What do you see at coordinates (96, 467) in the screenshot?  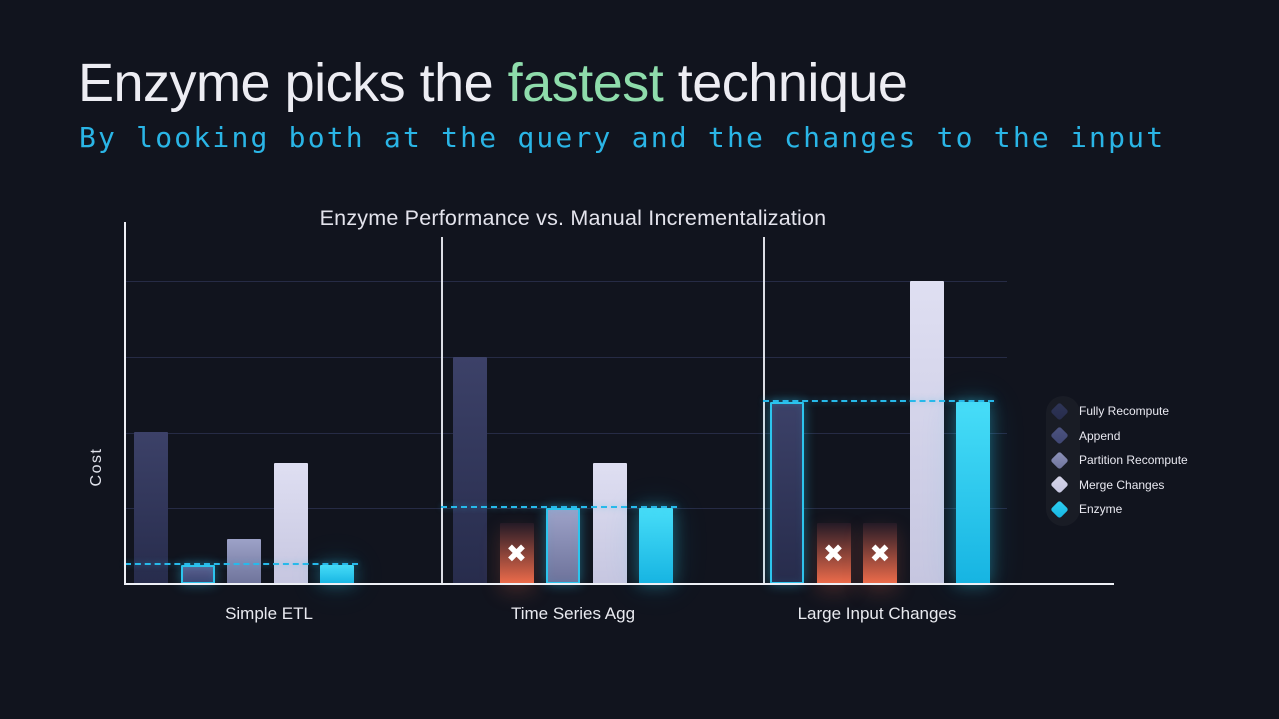 I see `y-axis-label: Cost` at bounding box center [96, 467].